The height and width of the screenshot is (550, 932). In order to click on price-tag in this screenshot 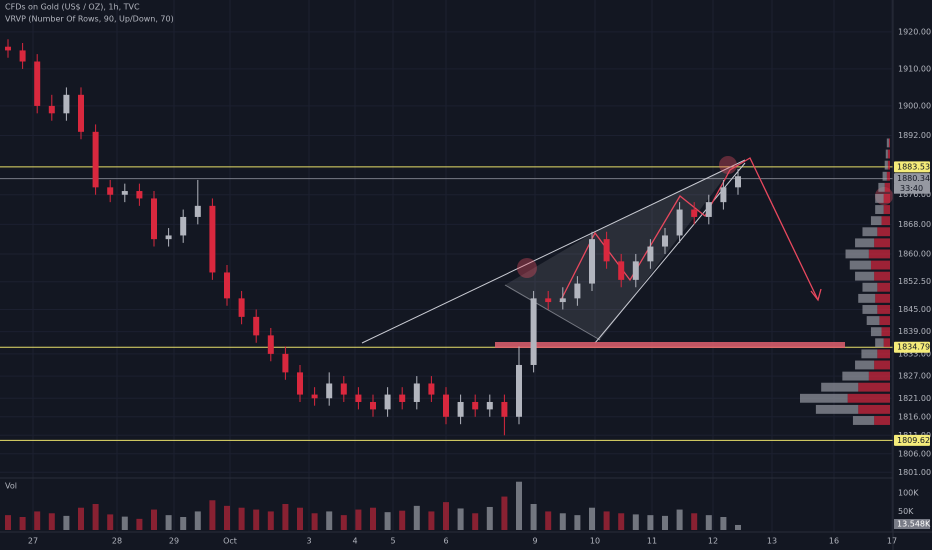, I will do `click(912, 440)`.